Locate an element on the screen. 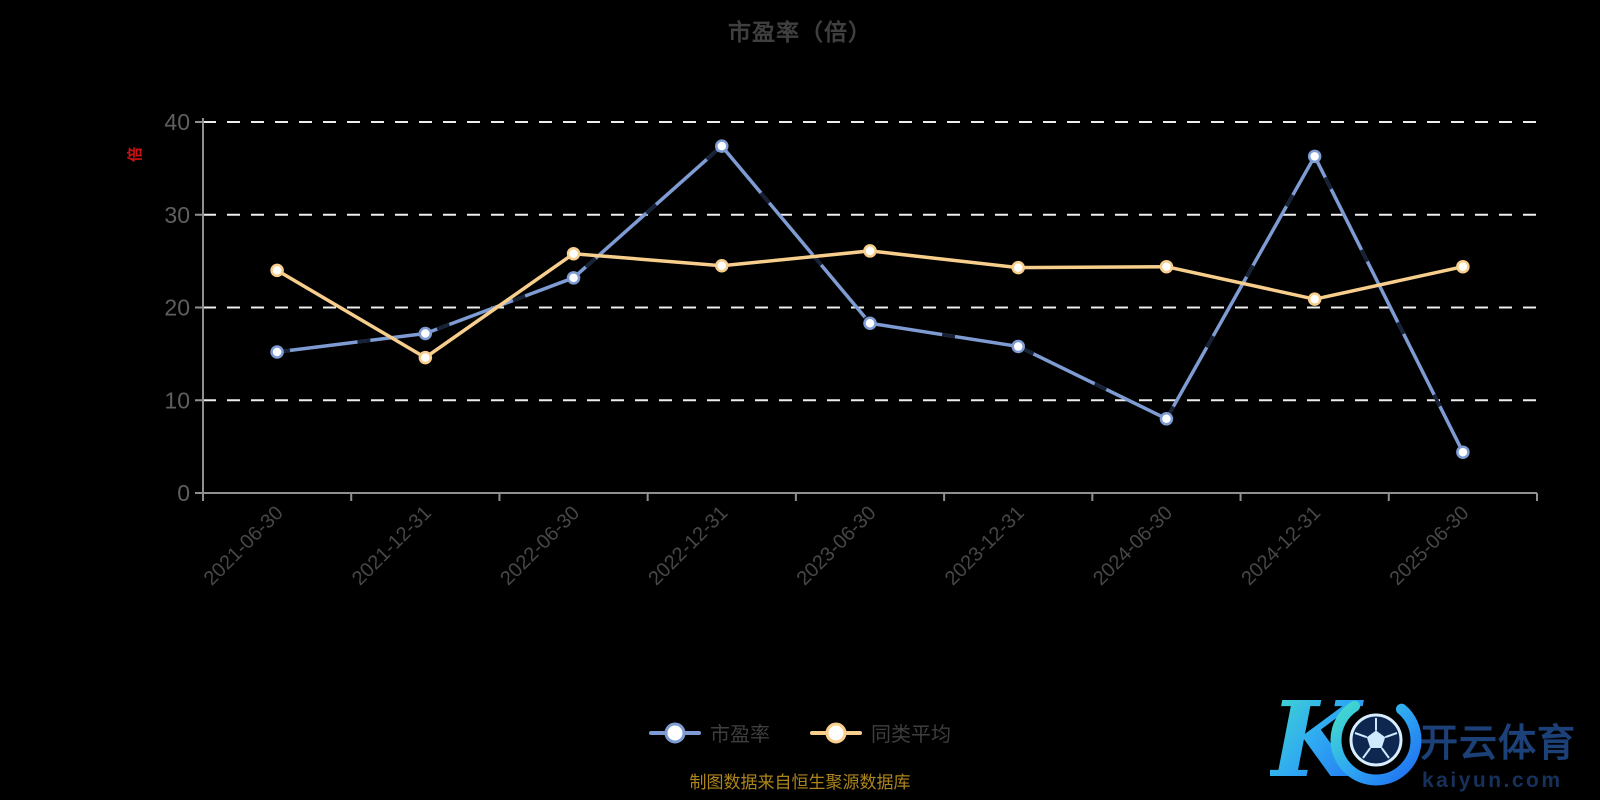 This screenshot has height=800, width=1600. x-tick-label: 2025-06-30 is located at coordinates (1430, 546).